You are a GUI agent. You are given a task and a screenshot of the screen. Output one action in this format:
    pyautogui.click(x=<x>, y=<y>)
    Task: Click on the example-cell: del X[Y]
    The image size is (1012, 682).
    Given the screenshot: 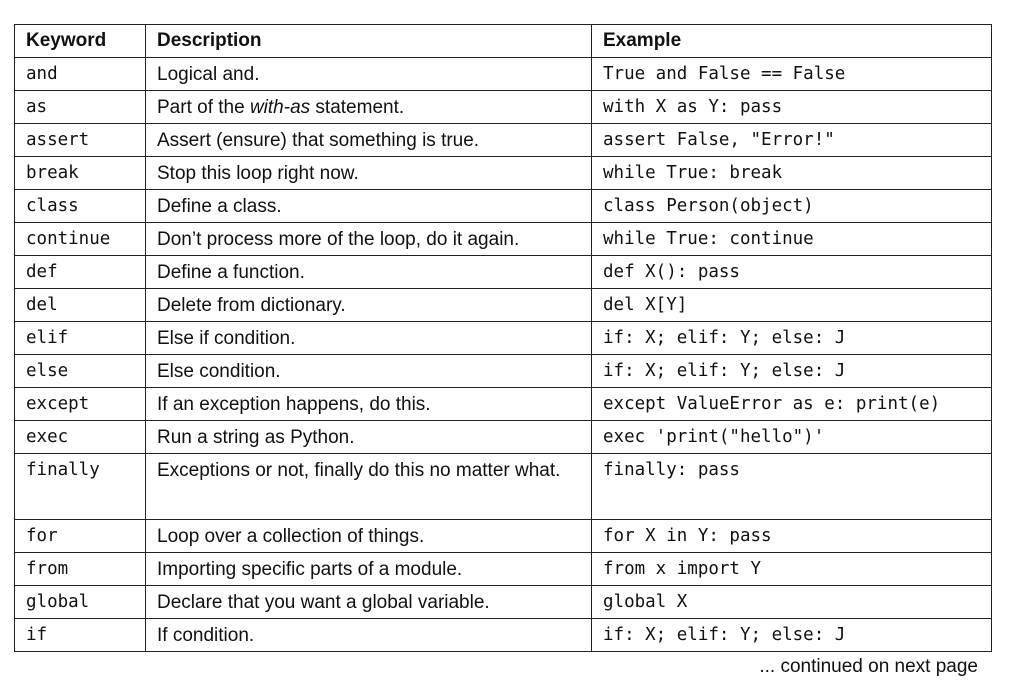 What is the action you would take?
    pyautogui.click(x=791, y=305)
    